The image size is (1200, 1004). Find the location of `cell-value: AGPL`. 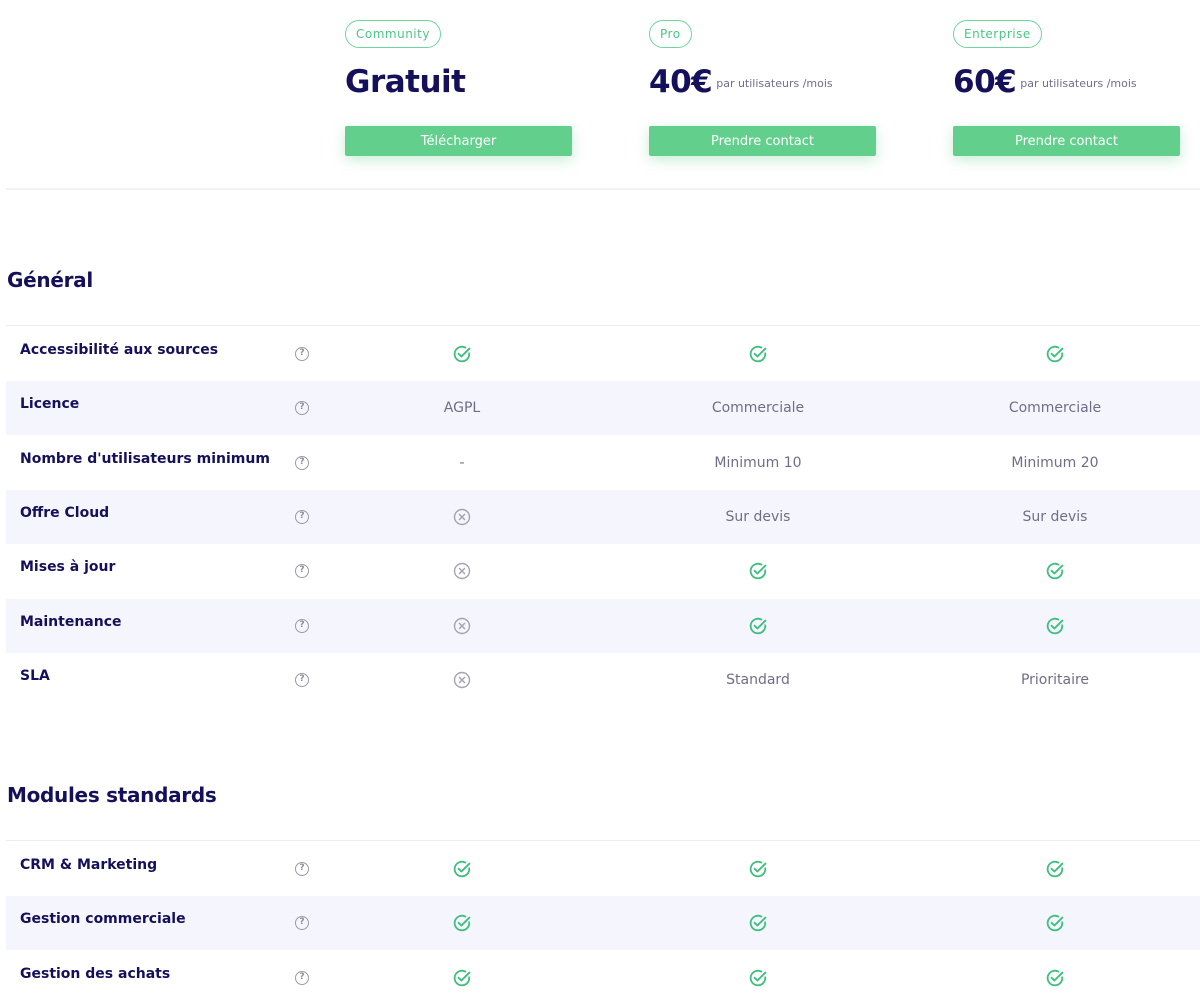

cell-value: AGPL is located at coordinates (462, 408).